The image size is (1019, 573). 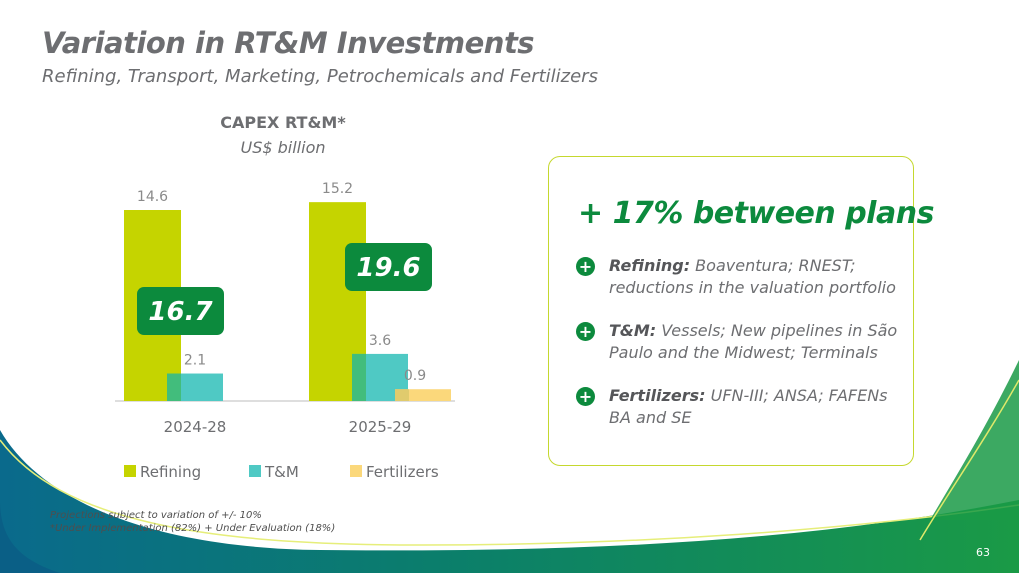 I want to click on page-number: 63, so click(x=983, y=552).